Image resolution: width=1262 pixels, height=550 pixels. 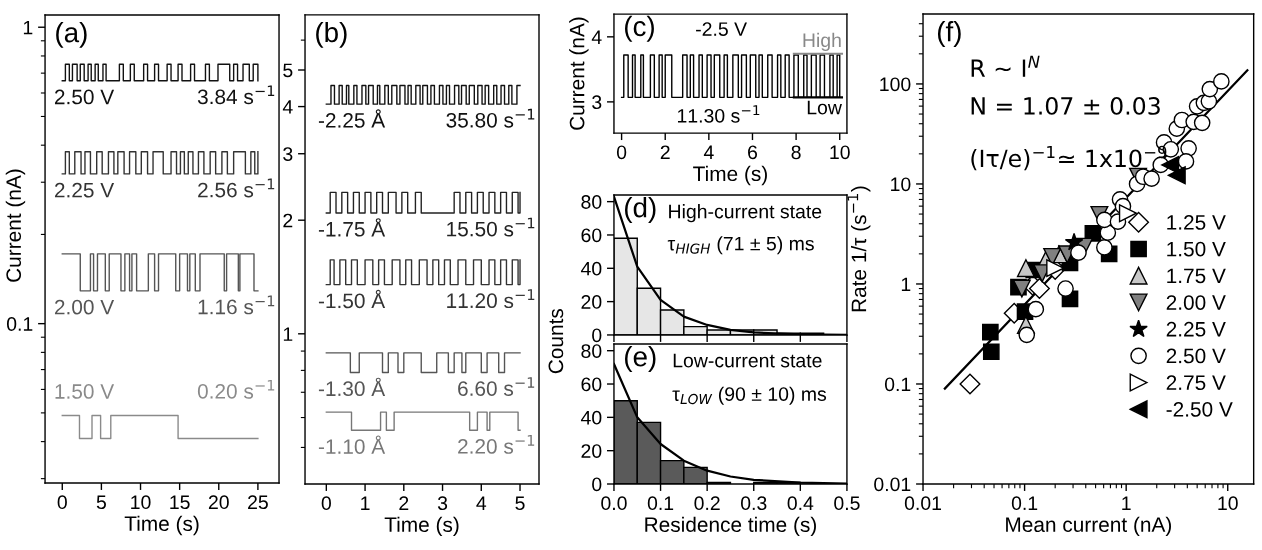 What do you see at coordinates (84, 307) in the screenshot?
I see `series-label: 2.00 V` at bounding box center [84, 307].